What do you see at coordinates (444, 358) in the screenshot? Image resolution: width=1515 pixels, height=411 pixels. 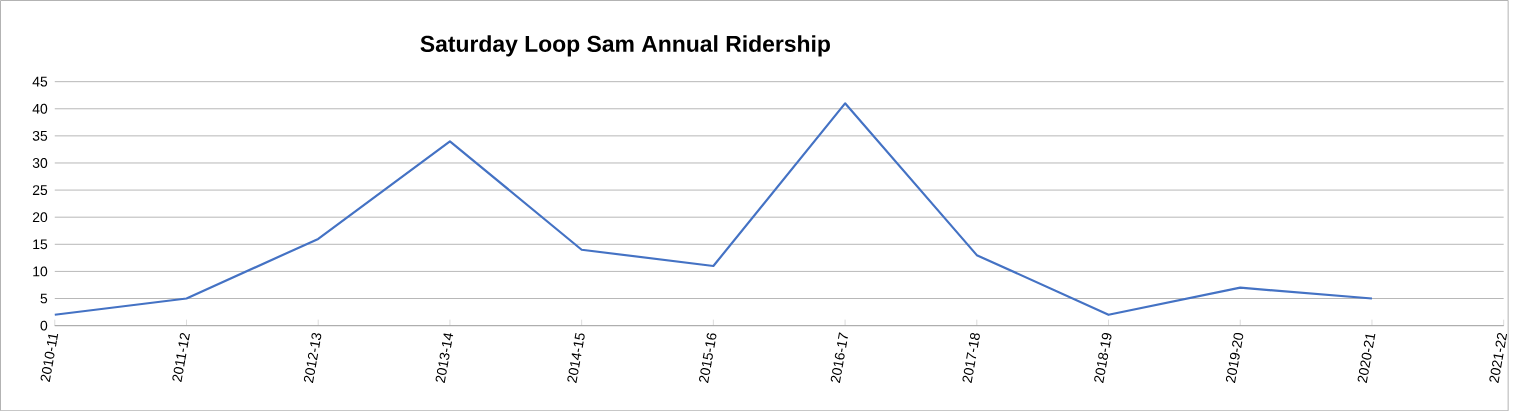 I see `x-tick-label: 2013-14` at bounding box center [444, 358].